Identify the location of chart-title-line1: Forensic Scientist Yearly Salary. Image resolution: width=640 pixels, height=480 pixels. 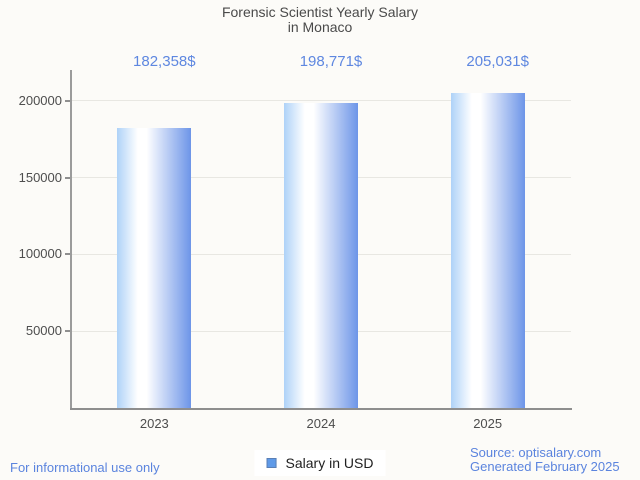
(320, 12).